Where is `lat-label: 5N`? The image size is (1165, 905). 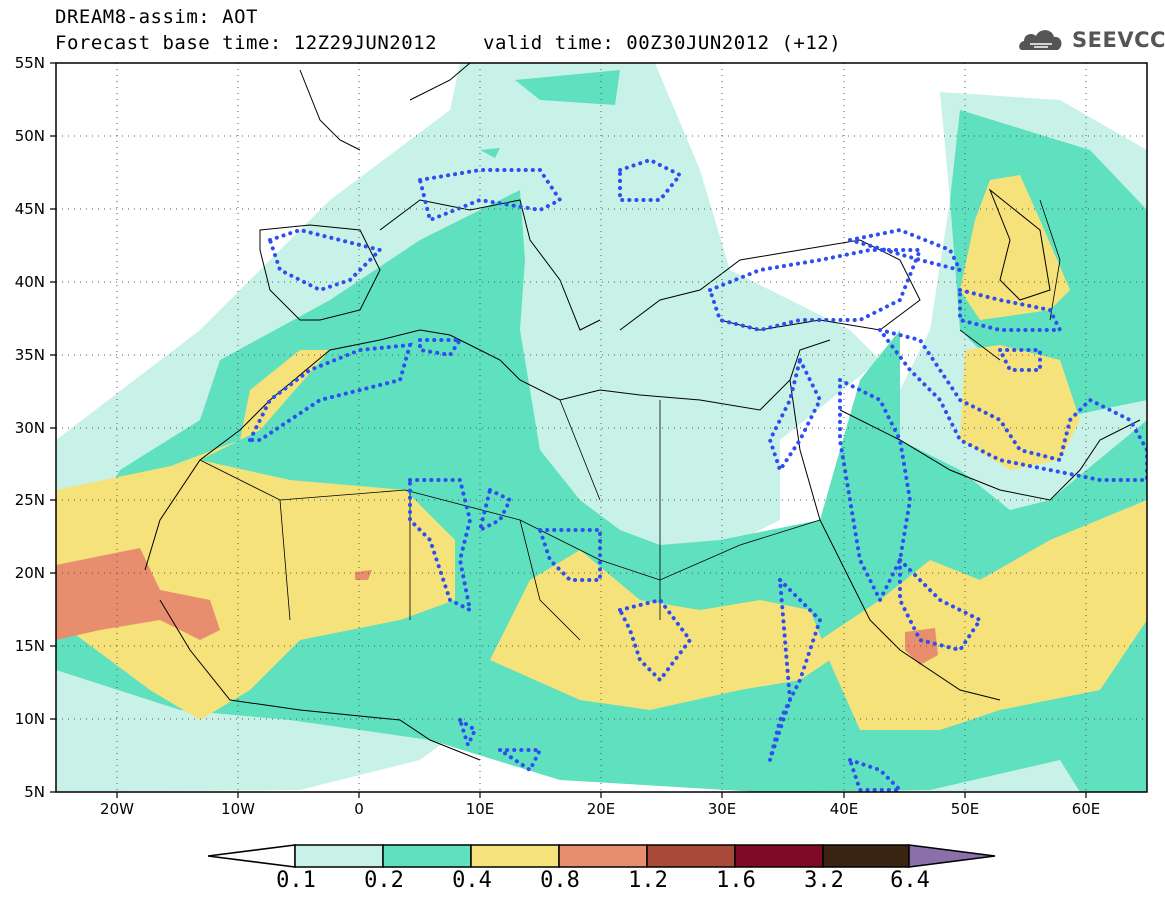 lat-label: 5N is located at coordinates (34, 792).